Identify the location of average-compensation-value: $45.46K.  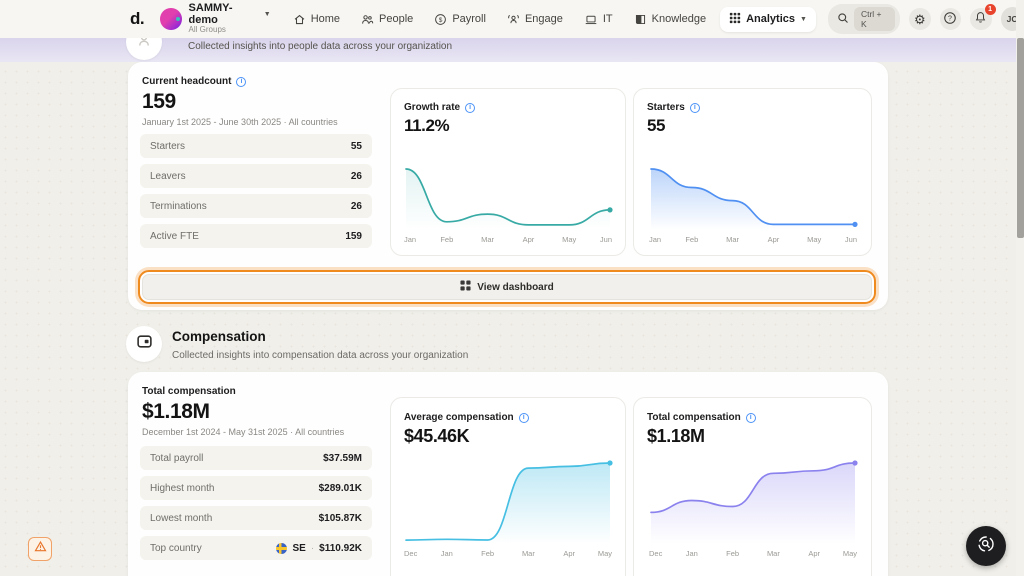
(437, 436).